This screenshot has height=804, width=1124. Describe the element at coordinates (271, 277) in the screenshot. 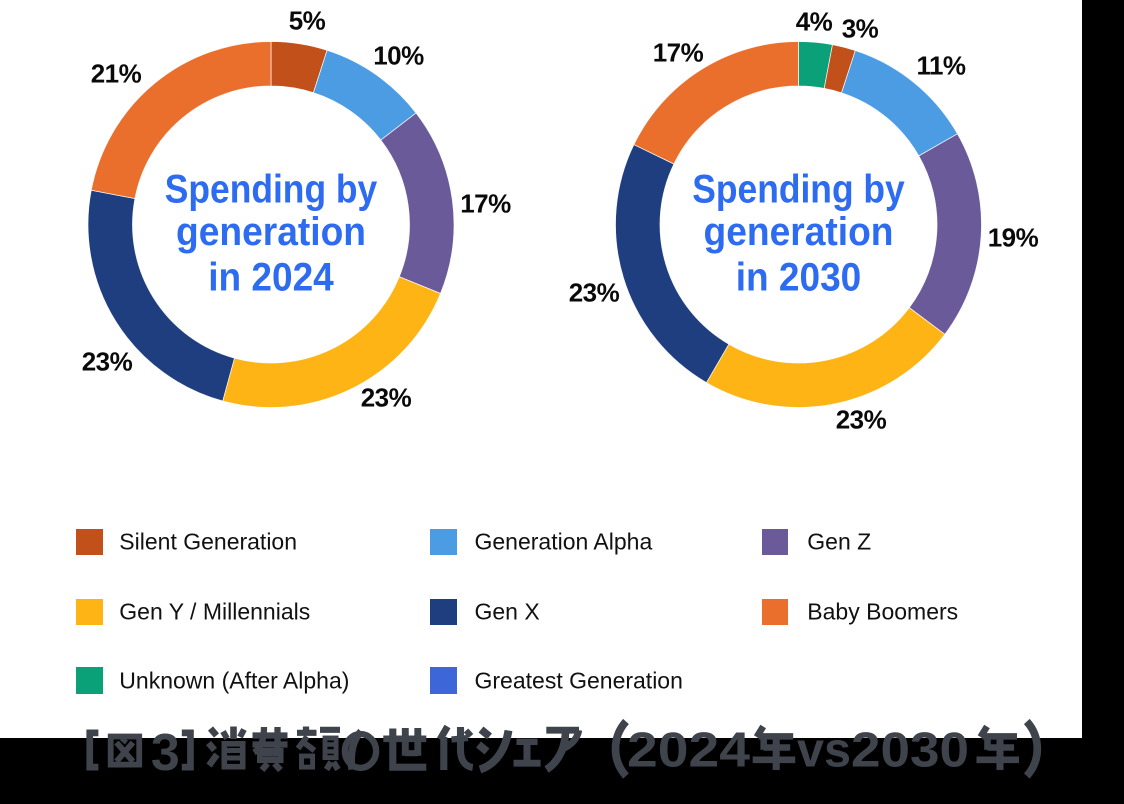

I see `svg-text: in 2024` at that location.